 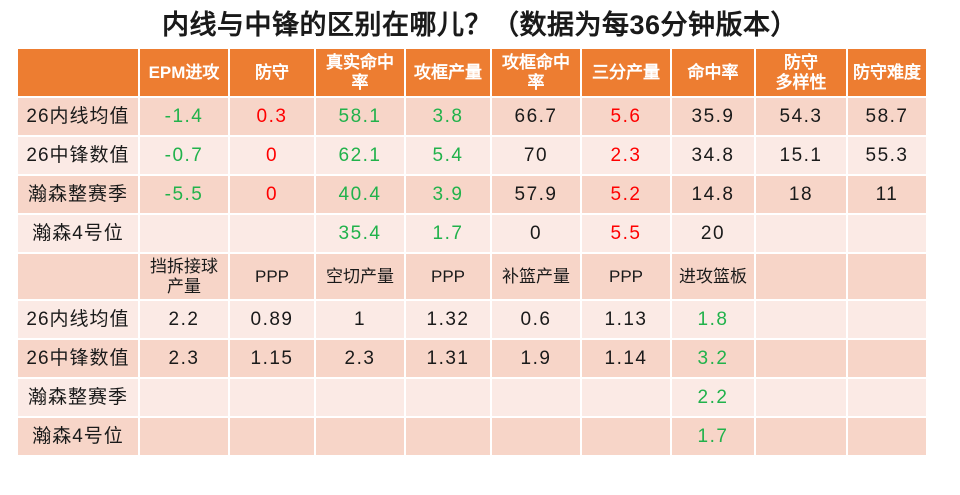 What do you see at coordinates (360, 233) in the screenshot?
I see `table-cell: 35.4` at bounding box center [360, 233].